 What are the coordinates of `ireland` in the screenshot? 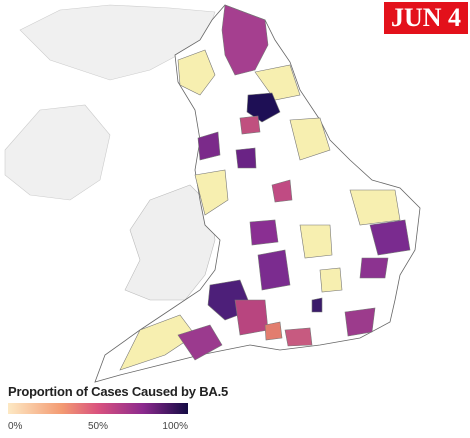 It's located at (57, 152).